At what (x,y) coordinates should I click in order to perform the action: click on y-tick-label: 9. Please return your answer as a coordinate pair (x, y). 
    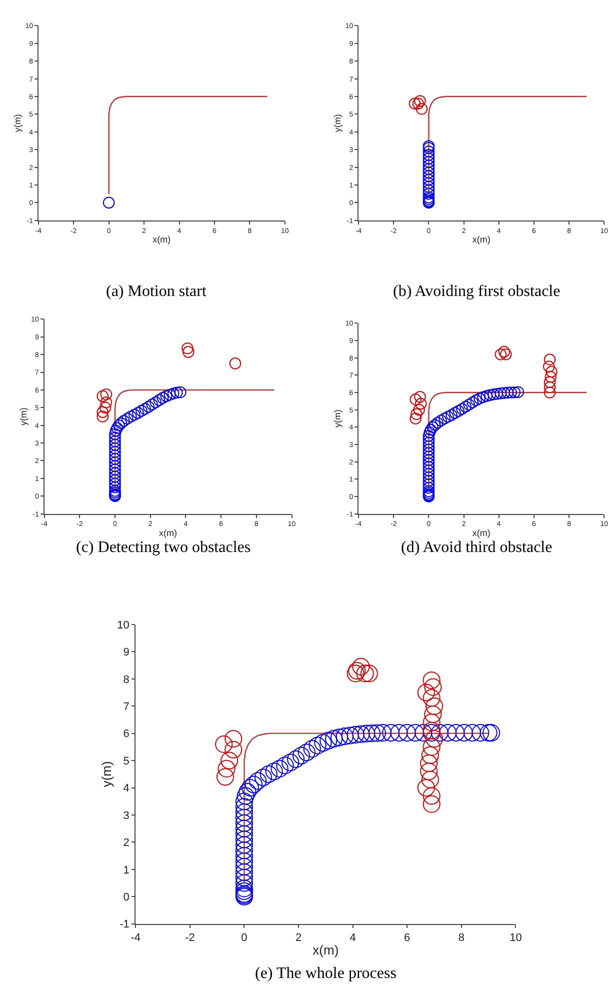
    Looking at the image, I should click on (126, 652).